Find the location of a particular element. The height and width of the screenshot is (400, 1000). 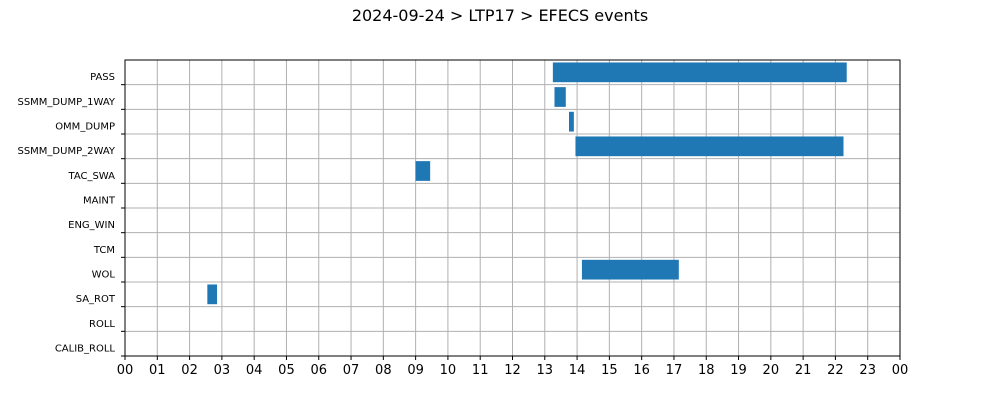

x-tick-label: 12 is located at coordinates (512, 370).